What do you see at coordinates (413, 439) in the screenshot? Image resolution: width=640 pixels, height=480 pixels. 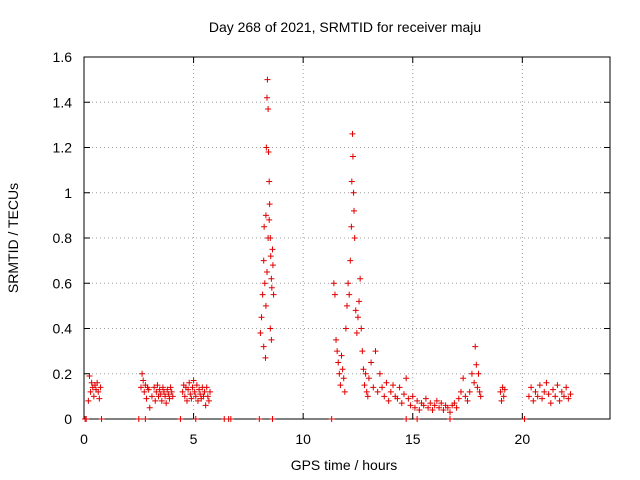 I see `x-tick-label: 15` at bounding box center [413, 439].